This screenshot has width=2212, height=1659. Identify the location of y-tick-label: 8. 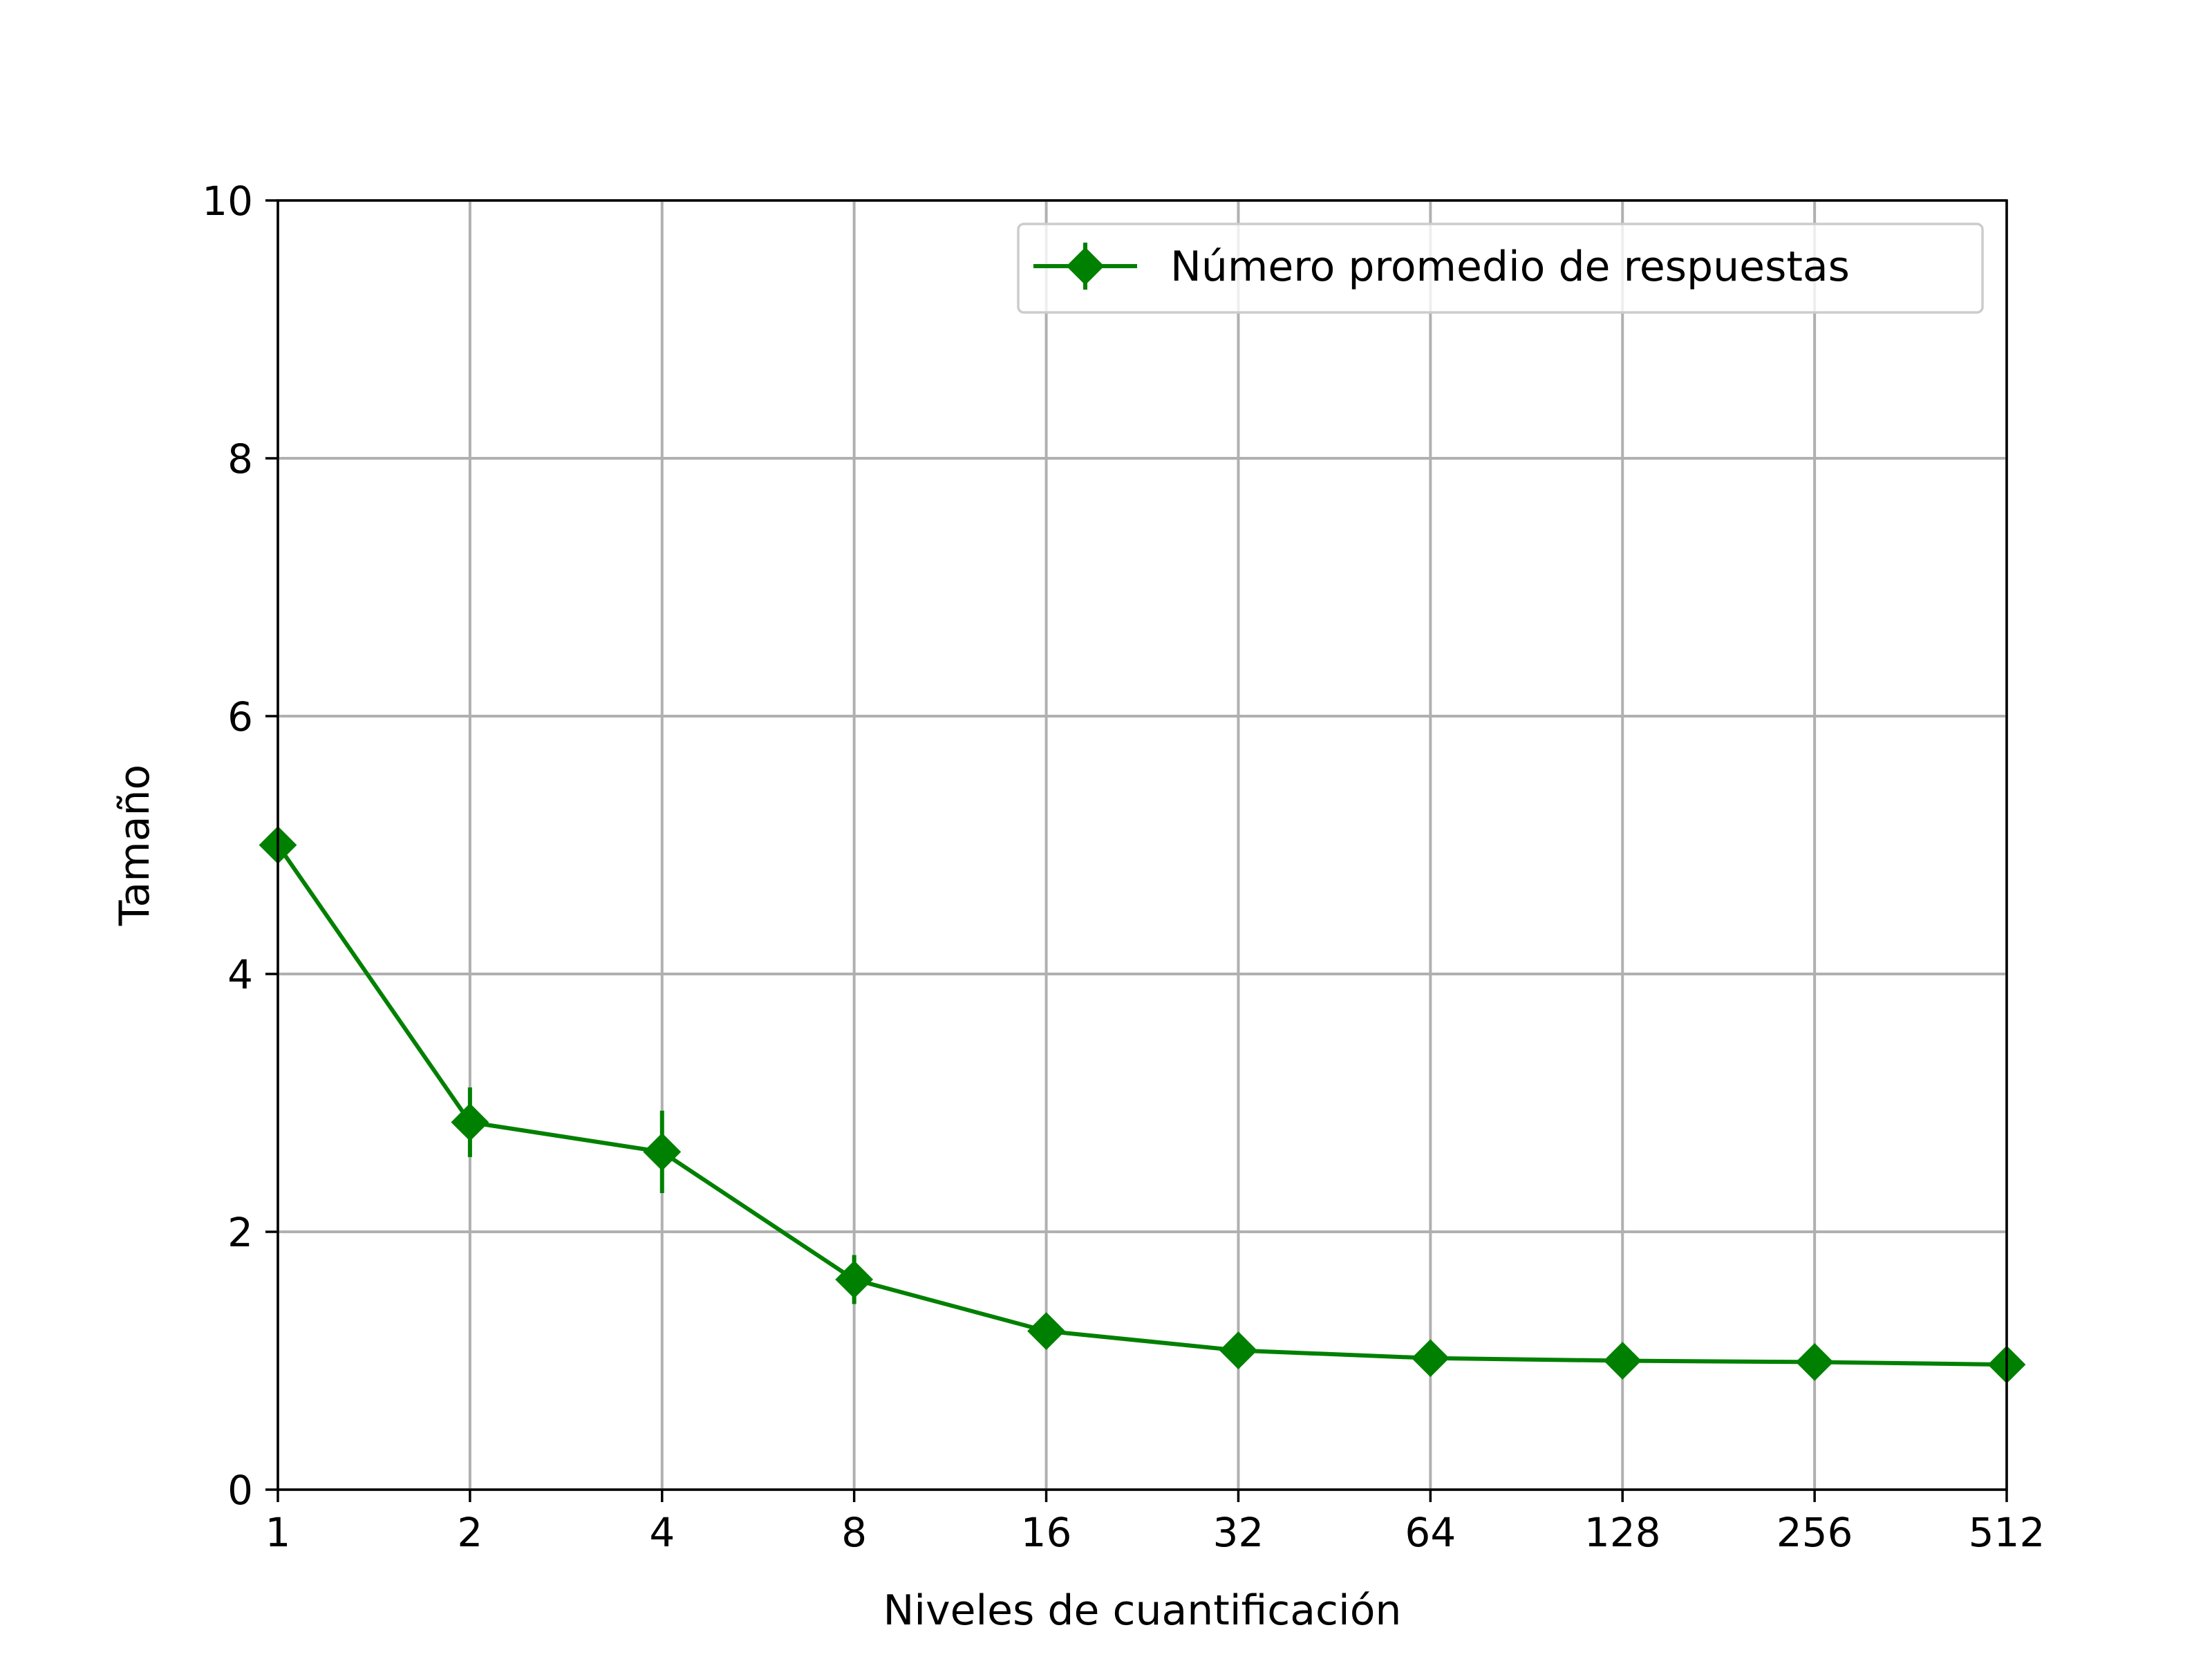
(240, 459).